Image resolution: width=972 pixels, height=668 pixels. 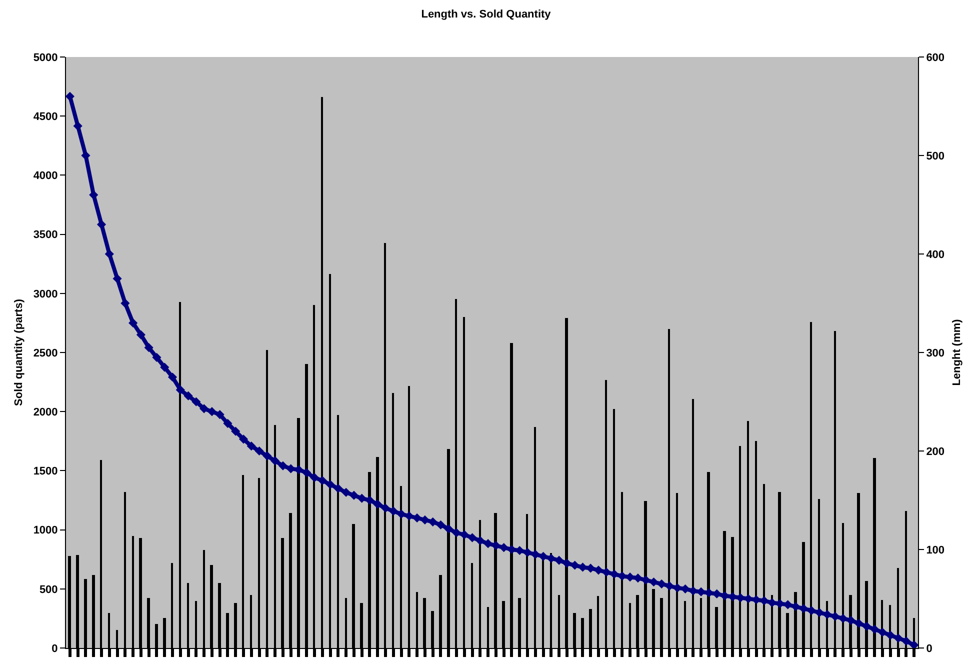 What do you see at coordinates (45, 294) in the screenshot?
I see `y-tick-label: 3000` at bounding box center [45, 294].